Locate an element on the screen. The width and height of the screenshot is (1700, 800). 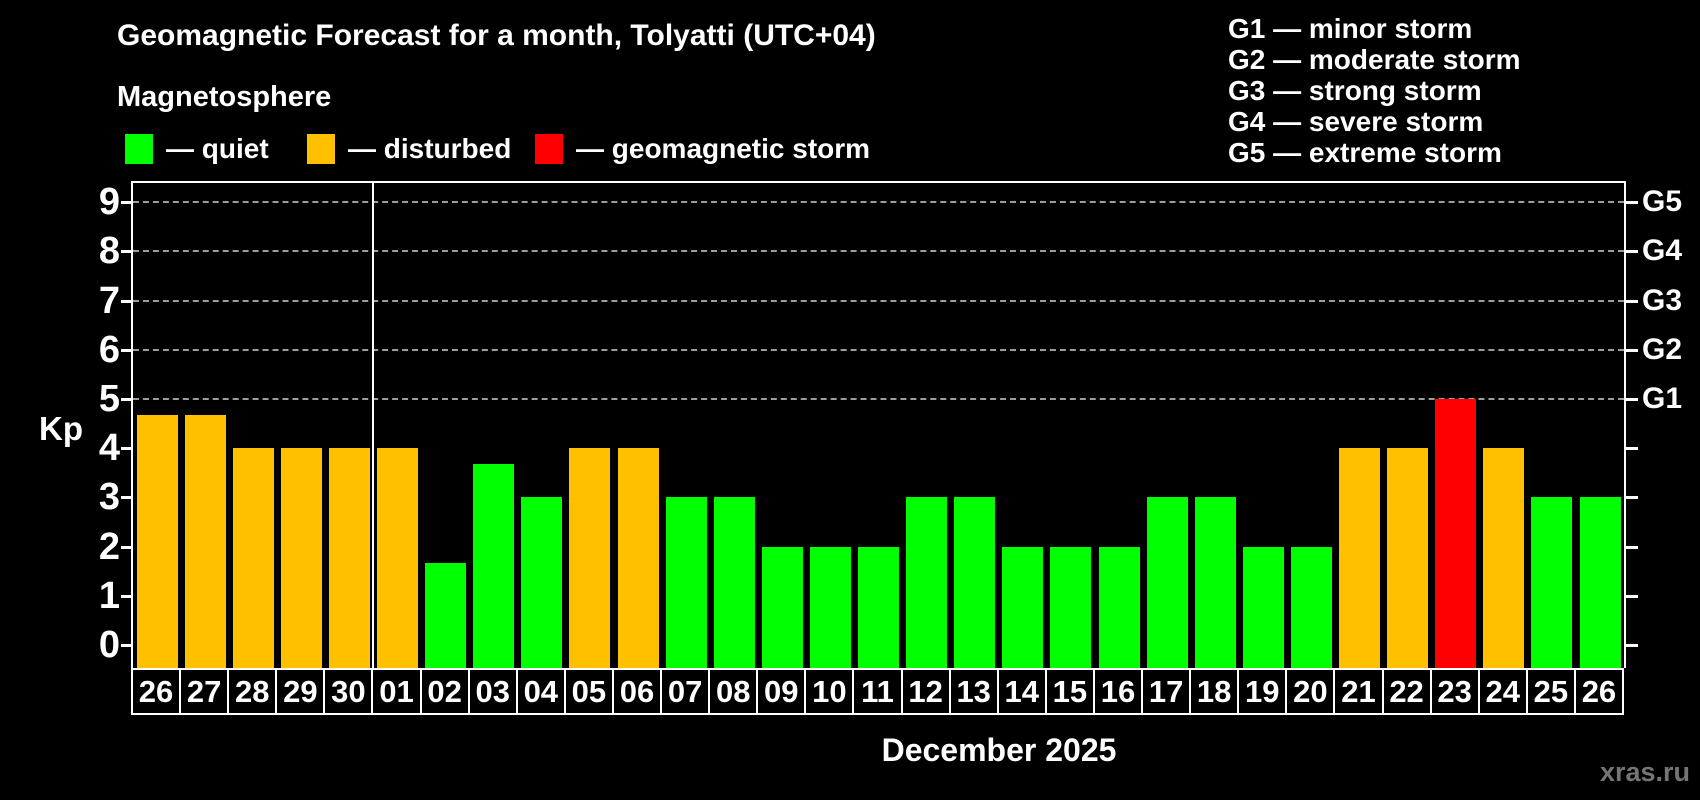
g-scale-line-1: G1 — minor storm is located at coordinates (1350, 28).